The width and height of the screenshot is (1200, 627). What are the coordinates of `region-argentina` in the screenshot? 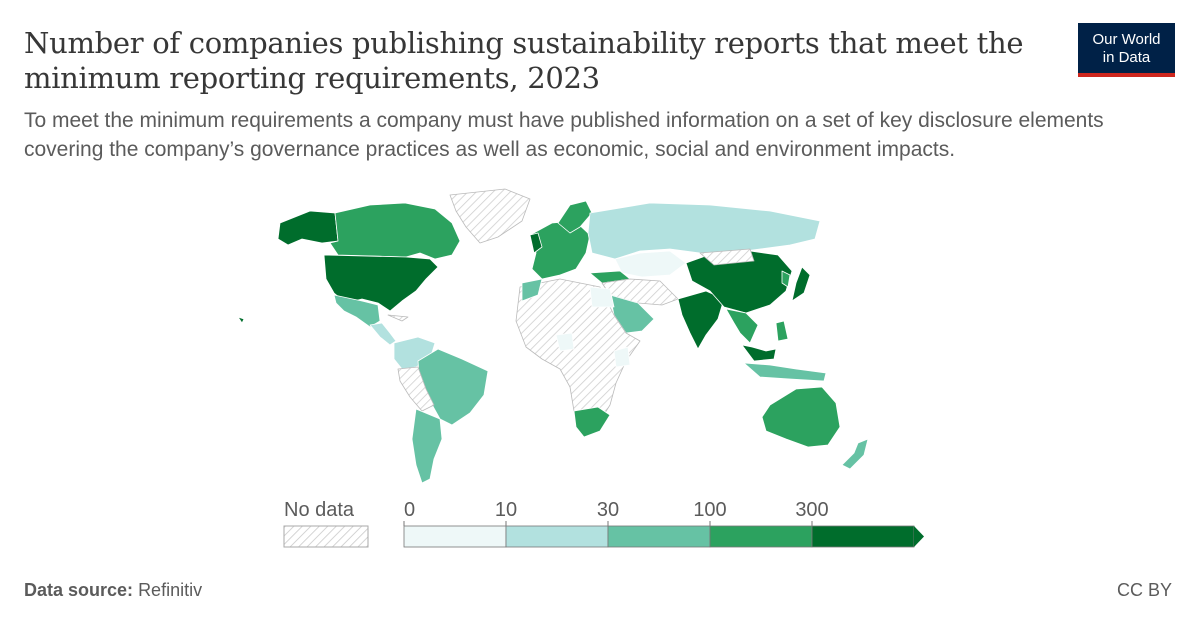 It's located at (427, 445).